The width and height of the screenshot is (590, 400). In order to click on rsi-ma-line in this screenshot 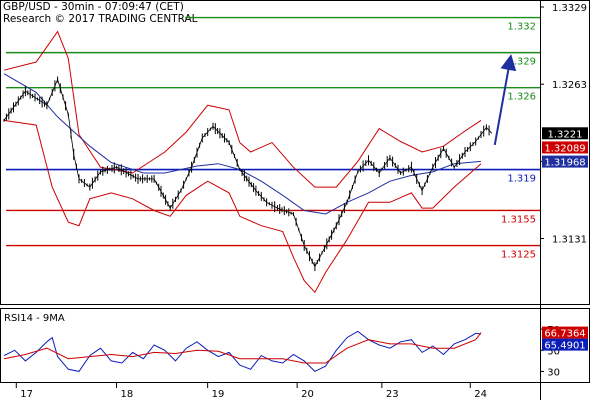, I will do `click(242, 348)`.